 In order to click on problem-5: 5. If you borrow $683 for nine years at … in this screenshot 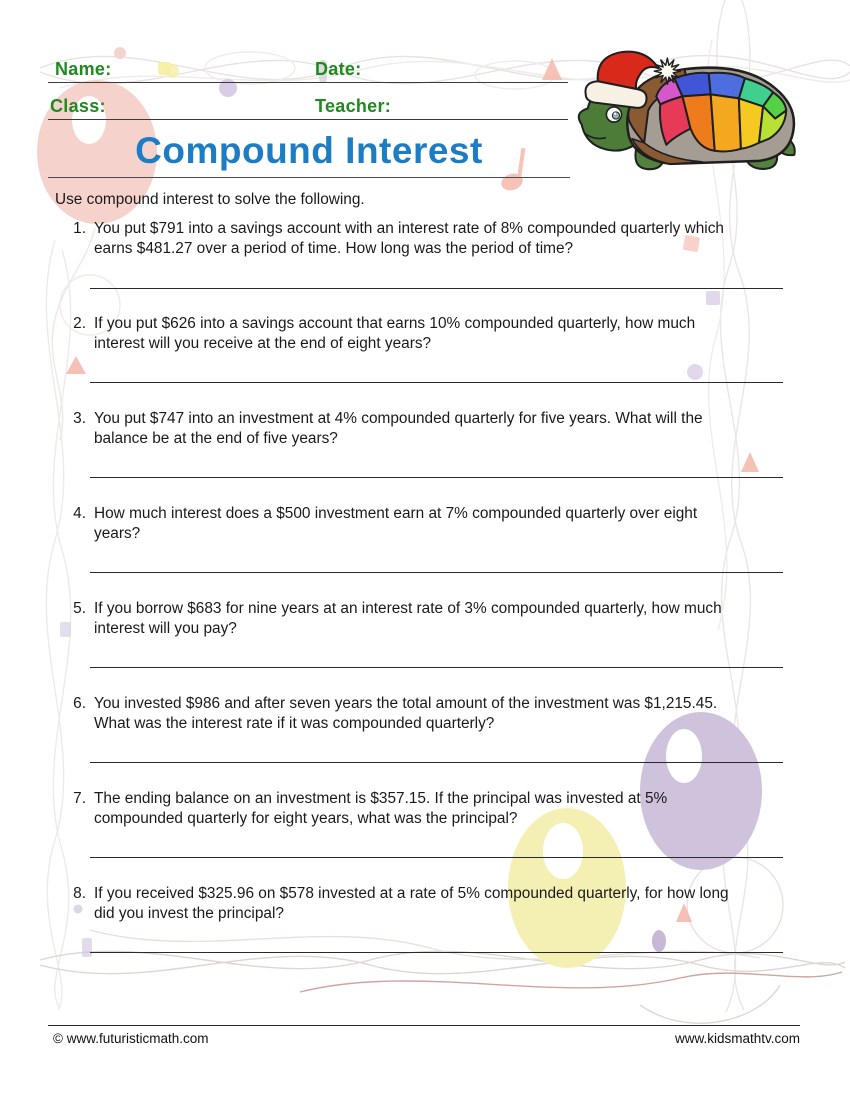, I will do `click(424, 618)`.